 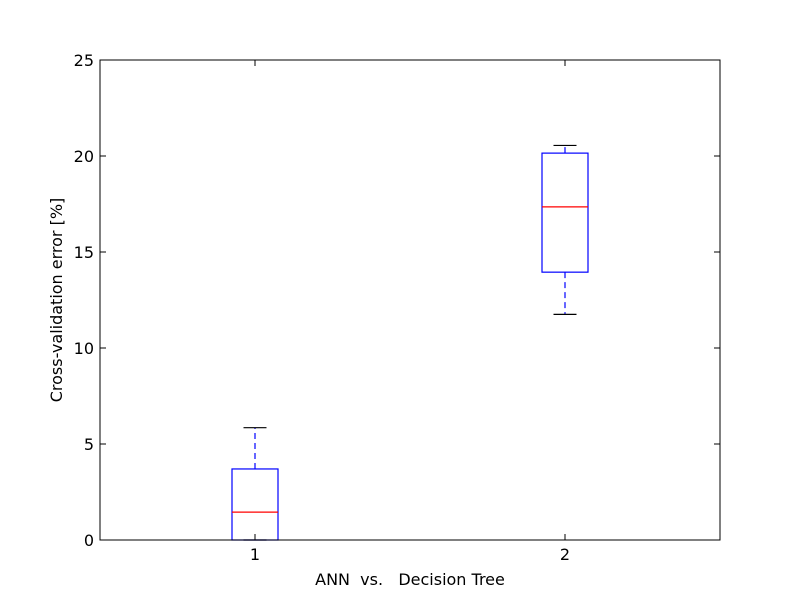 I want to click on y-tick-label: 0, so click(x=89, y=540).